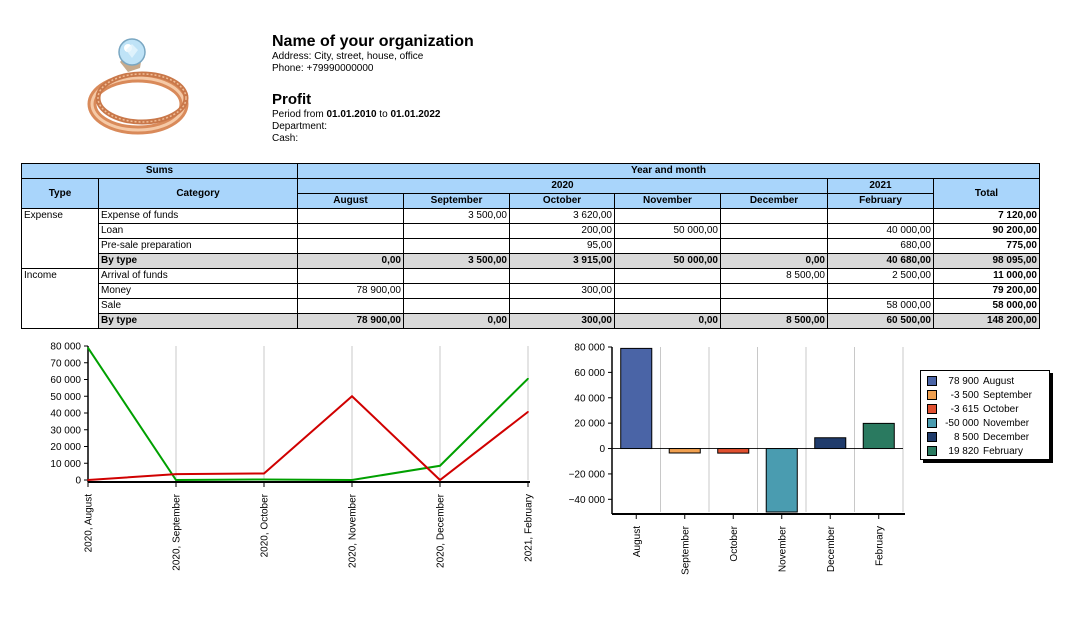 The width and height of the screenshot is (1084, 626). What do you see at coordinates (985, 381) in the screenshot?
I see `legend-item: 78 900 August` at bounding box center [985, 381].